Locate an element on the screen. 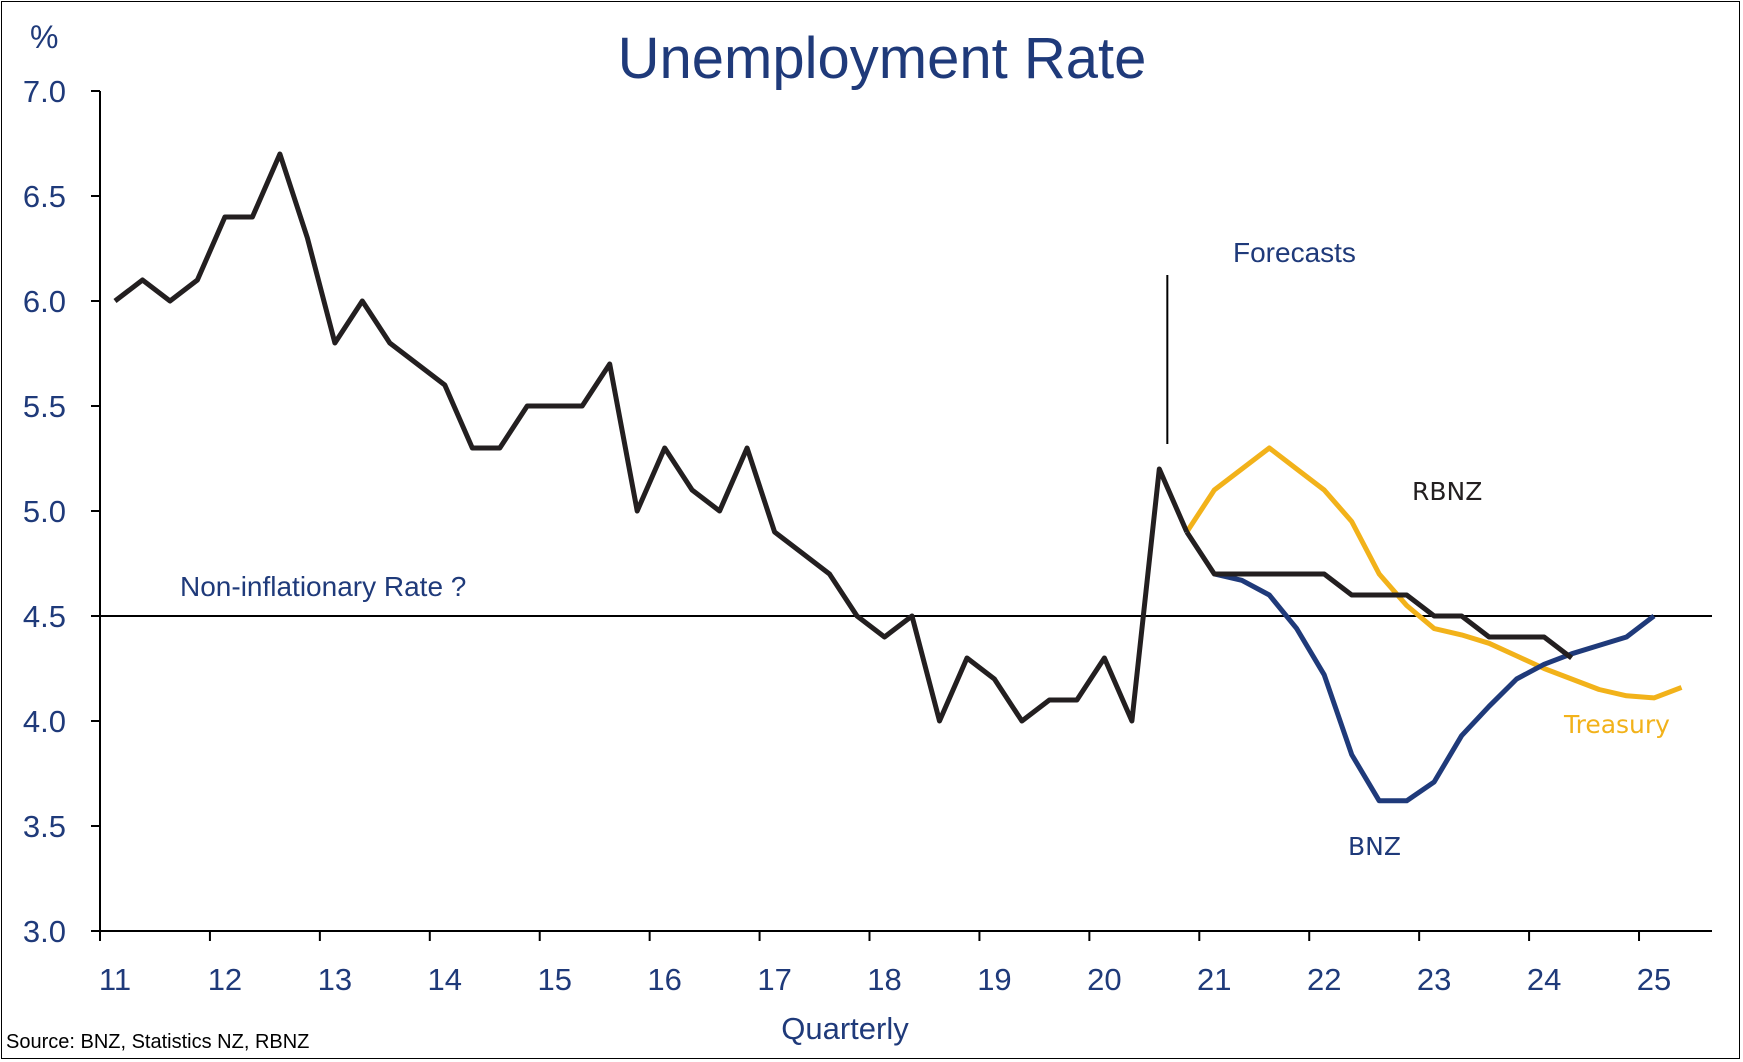 The image size is (1743, 1062). x-tick-label: 12 is located at coordinates (225, 979).